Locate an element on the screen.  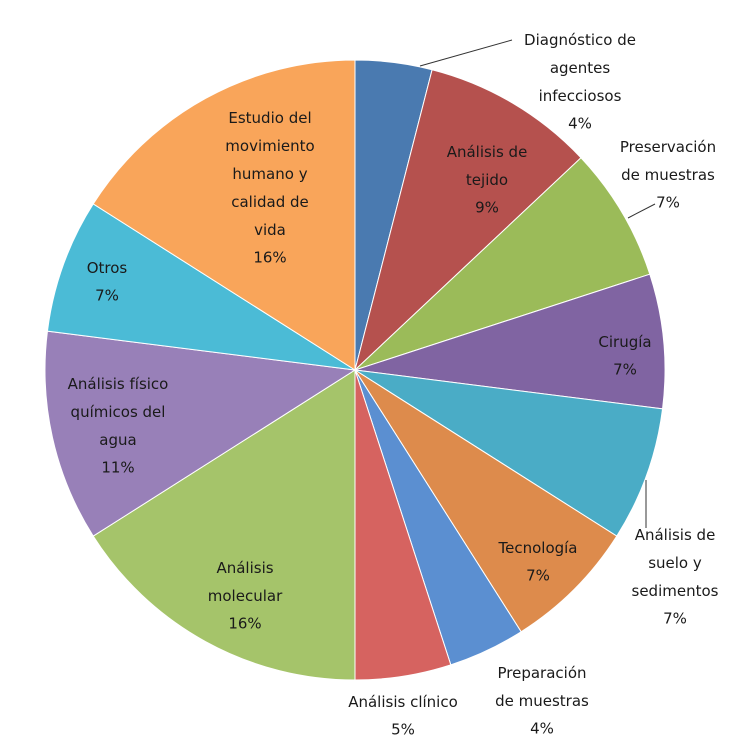
value-label: 11% is located at coordinates (117, 468).